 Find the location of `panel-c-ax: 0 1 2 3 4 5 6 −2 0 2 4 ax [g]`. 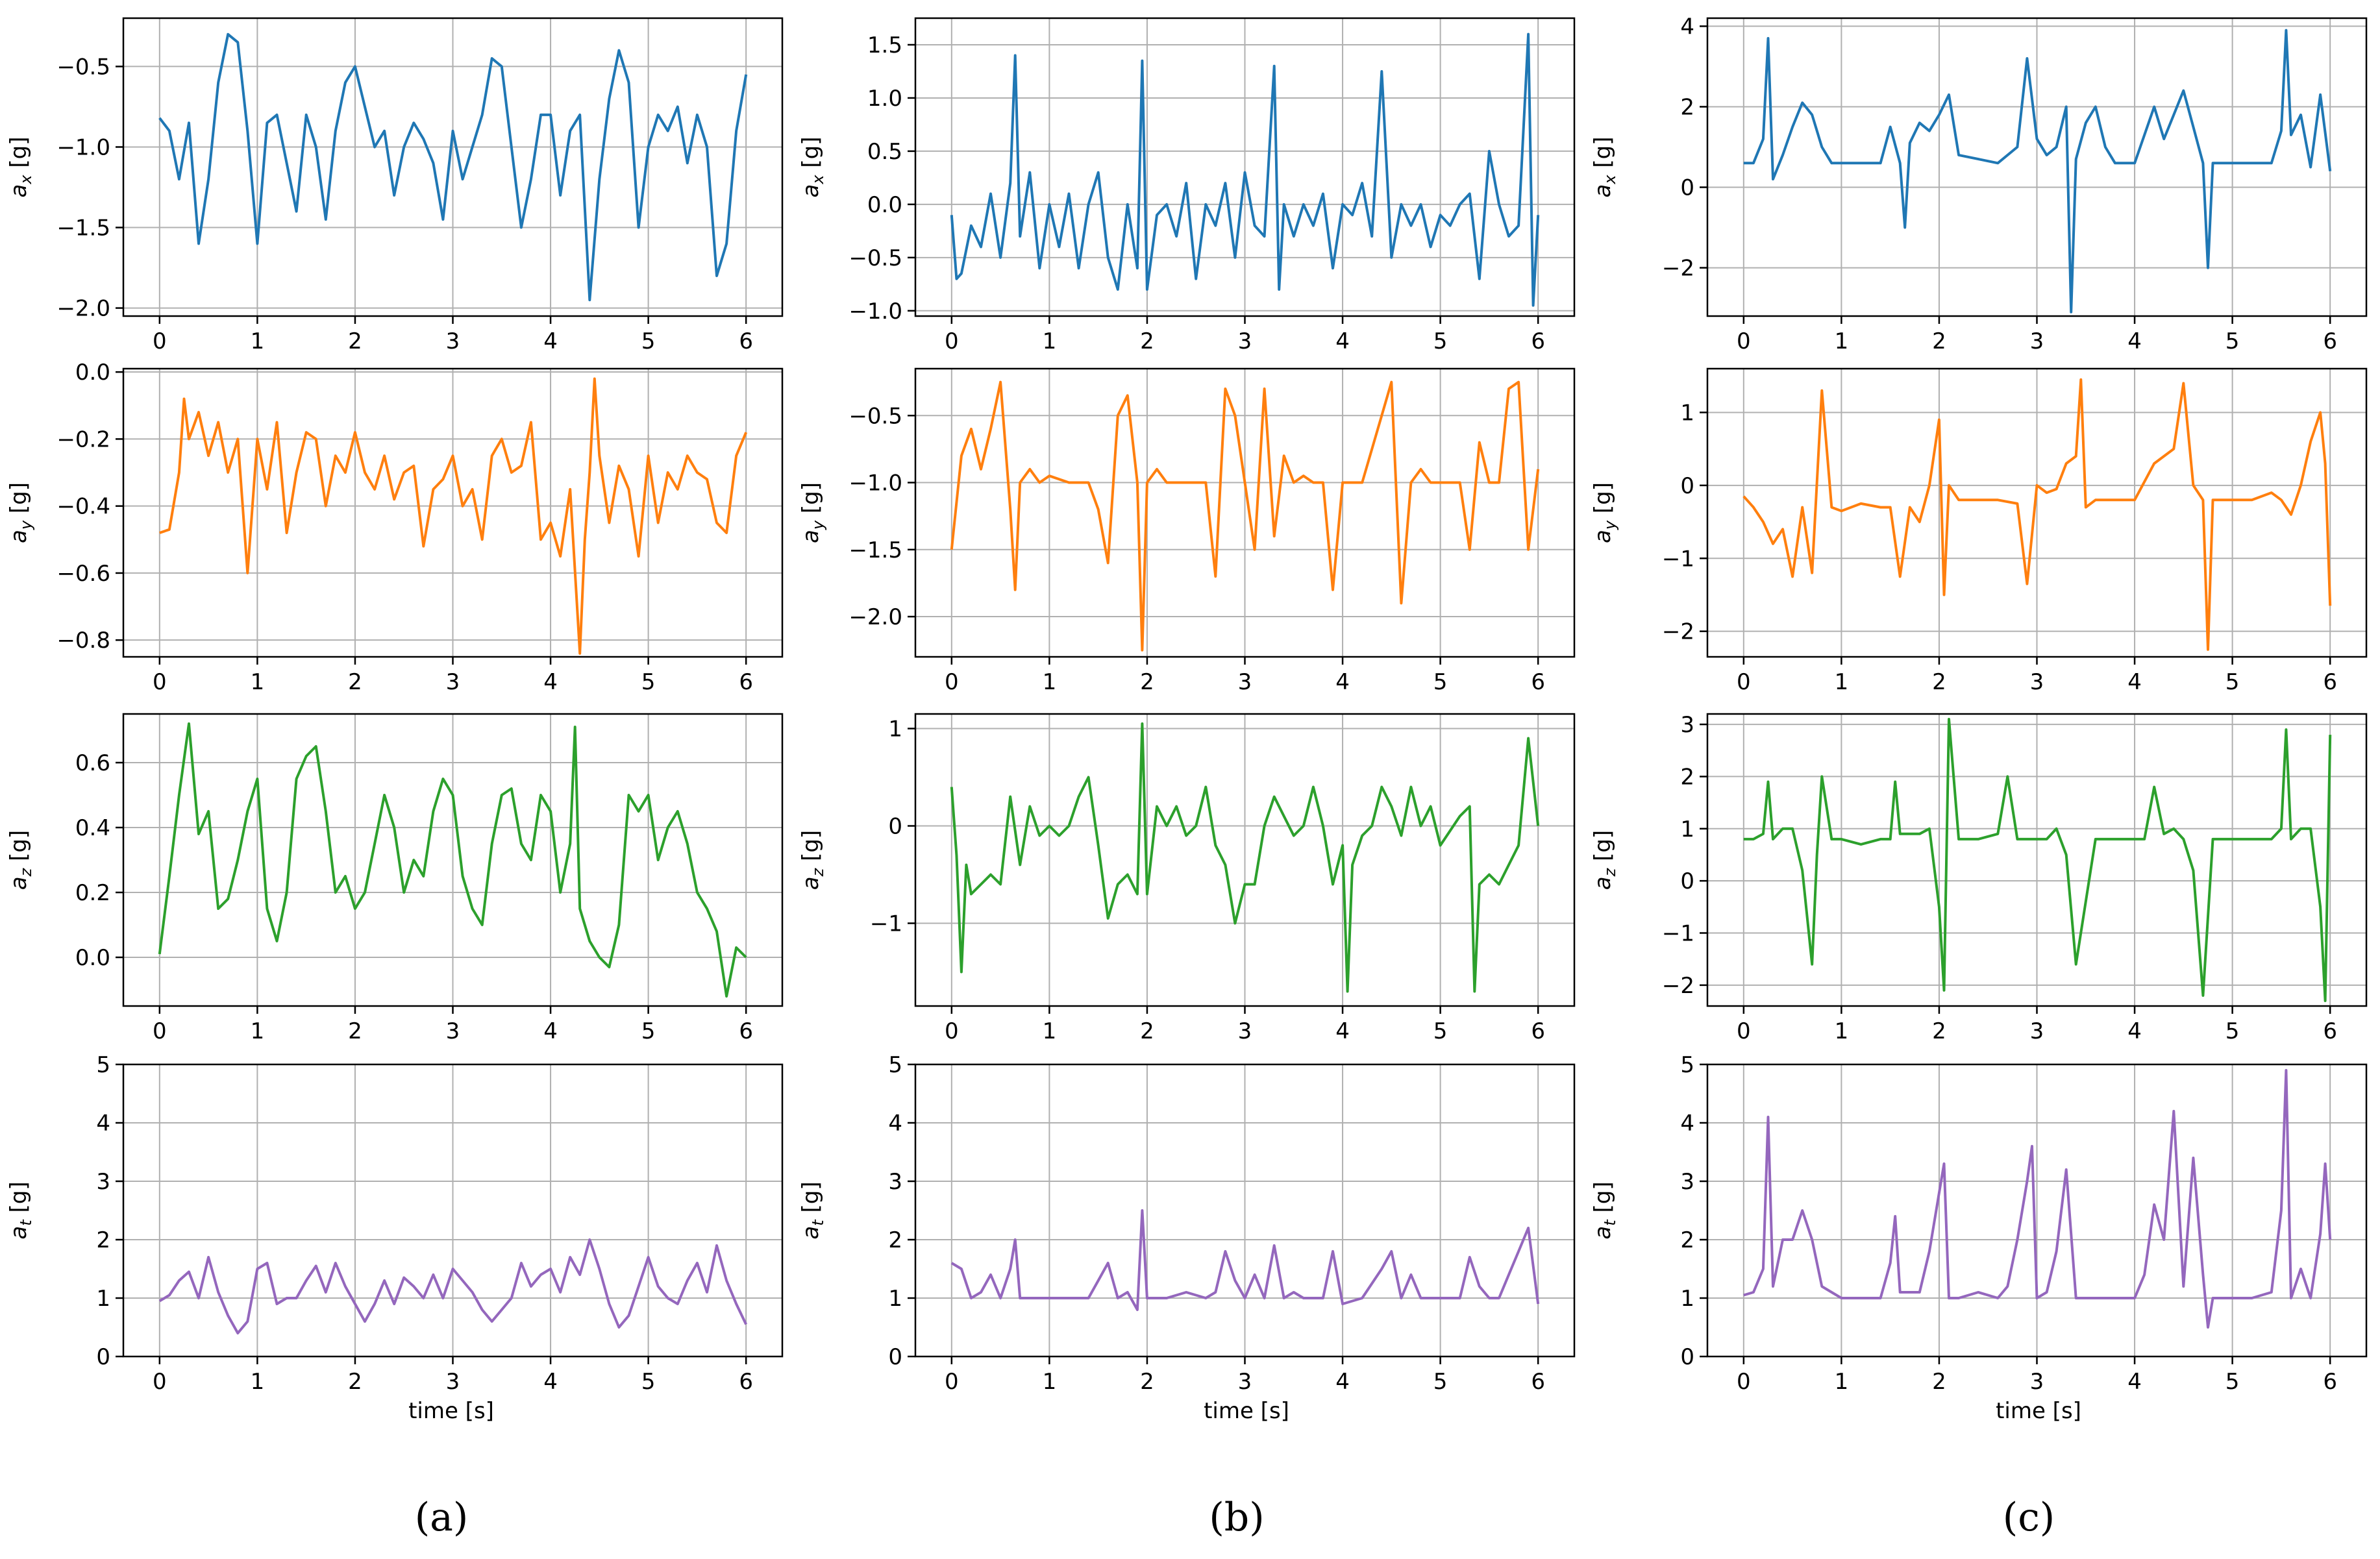

panel-c-ax: 0 1 2 3 4 5 6 −2 0 2 4 ax [g] is located at coordinates (1979, 184).